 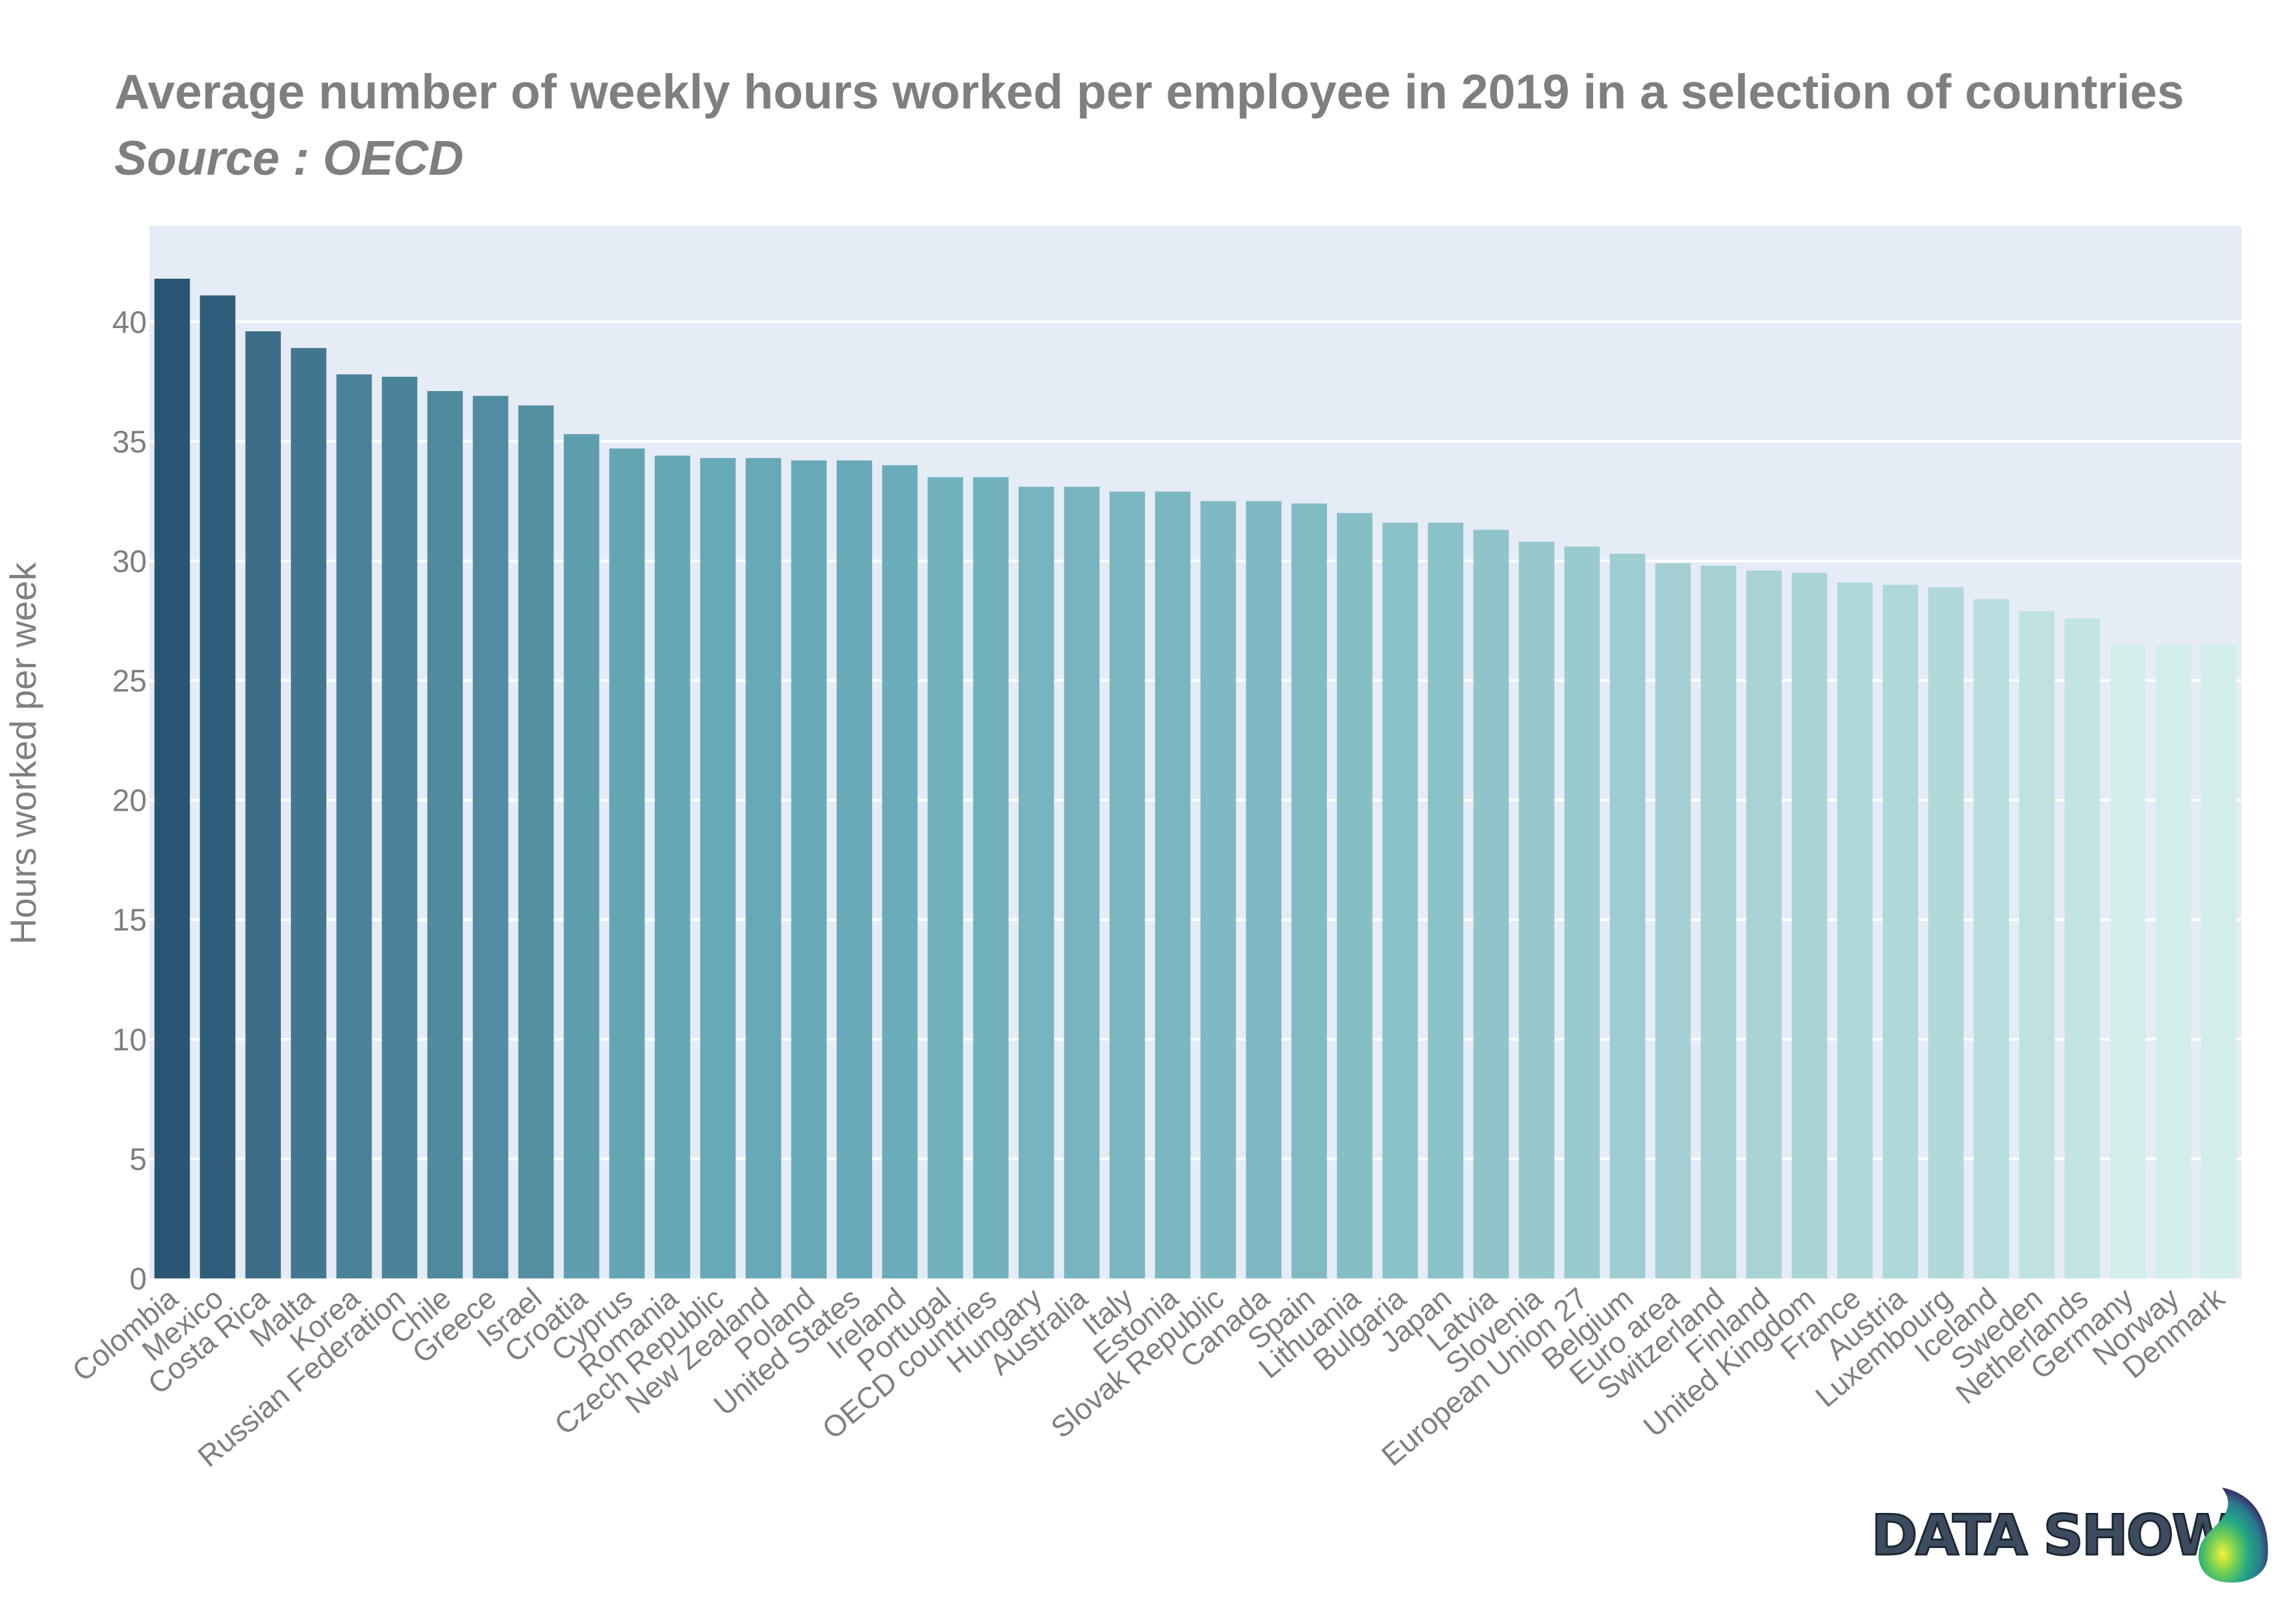 What do you see at coordinates (354, 826) in the screenshot?
I see `bar-korea` at bounding box center [354, 826].